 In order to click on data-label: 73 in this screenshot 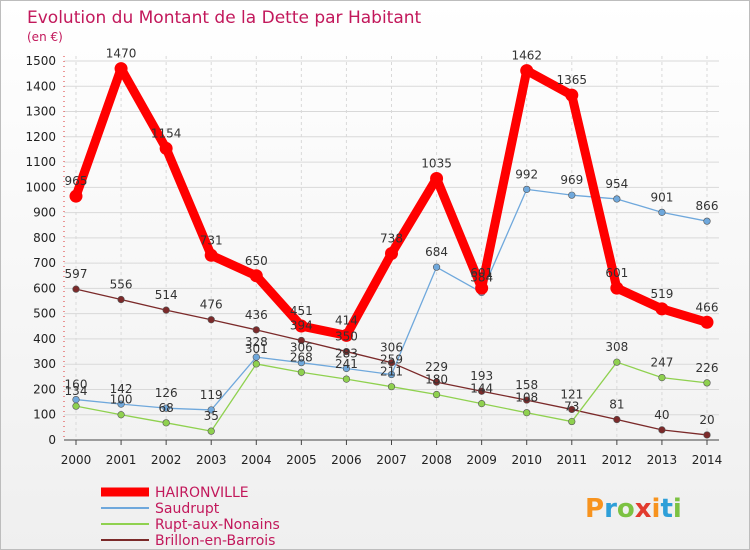, I will do `click(571, 407)`.